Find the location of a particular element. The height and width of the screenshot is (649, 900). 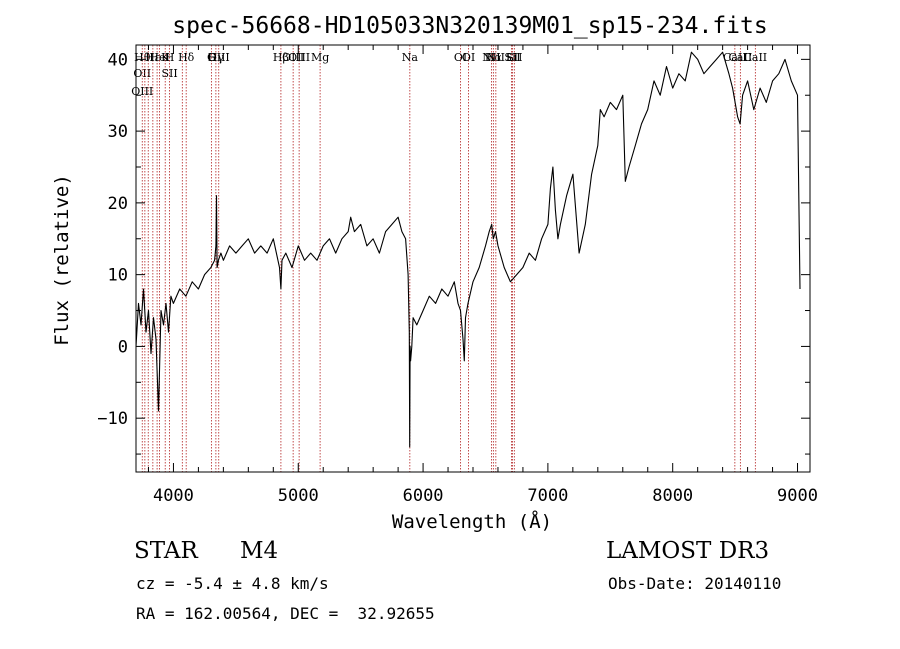

object-subclass: M4 is located at coordinates (259, 551).